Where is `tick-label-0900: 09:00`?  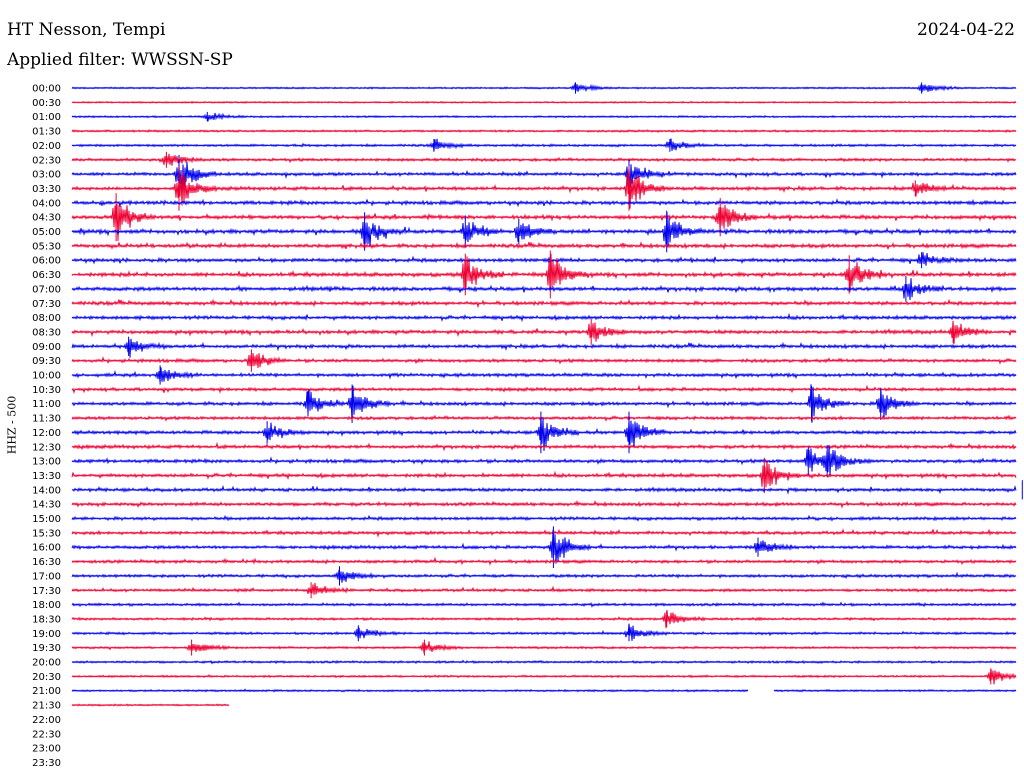
tick-label-0900: 09:00 is located at coordinates (46, 347).